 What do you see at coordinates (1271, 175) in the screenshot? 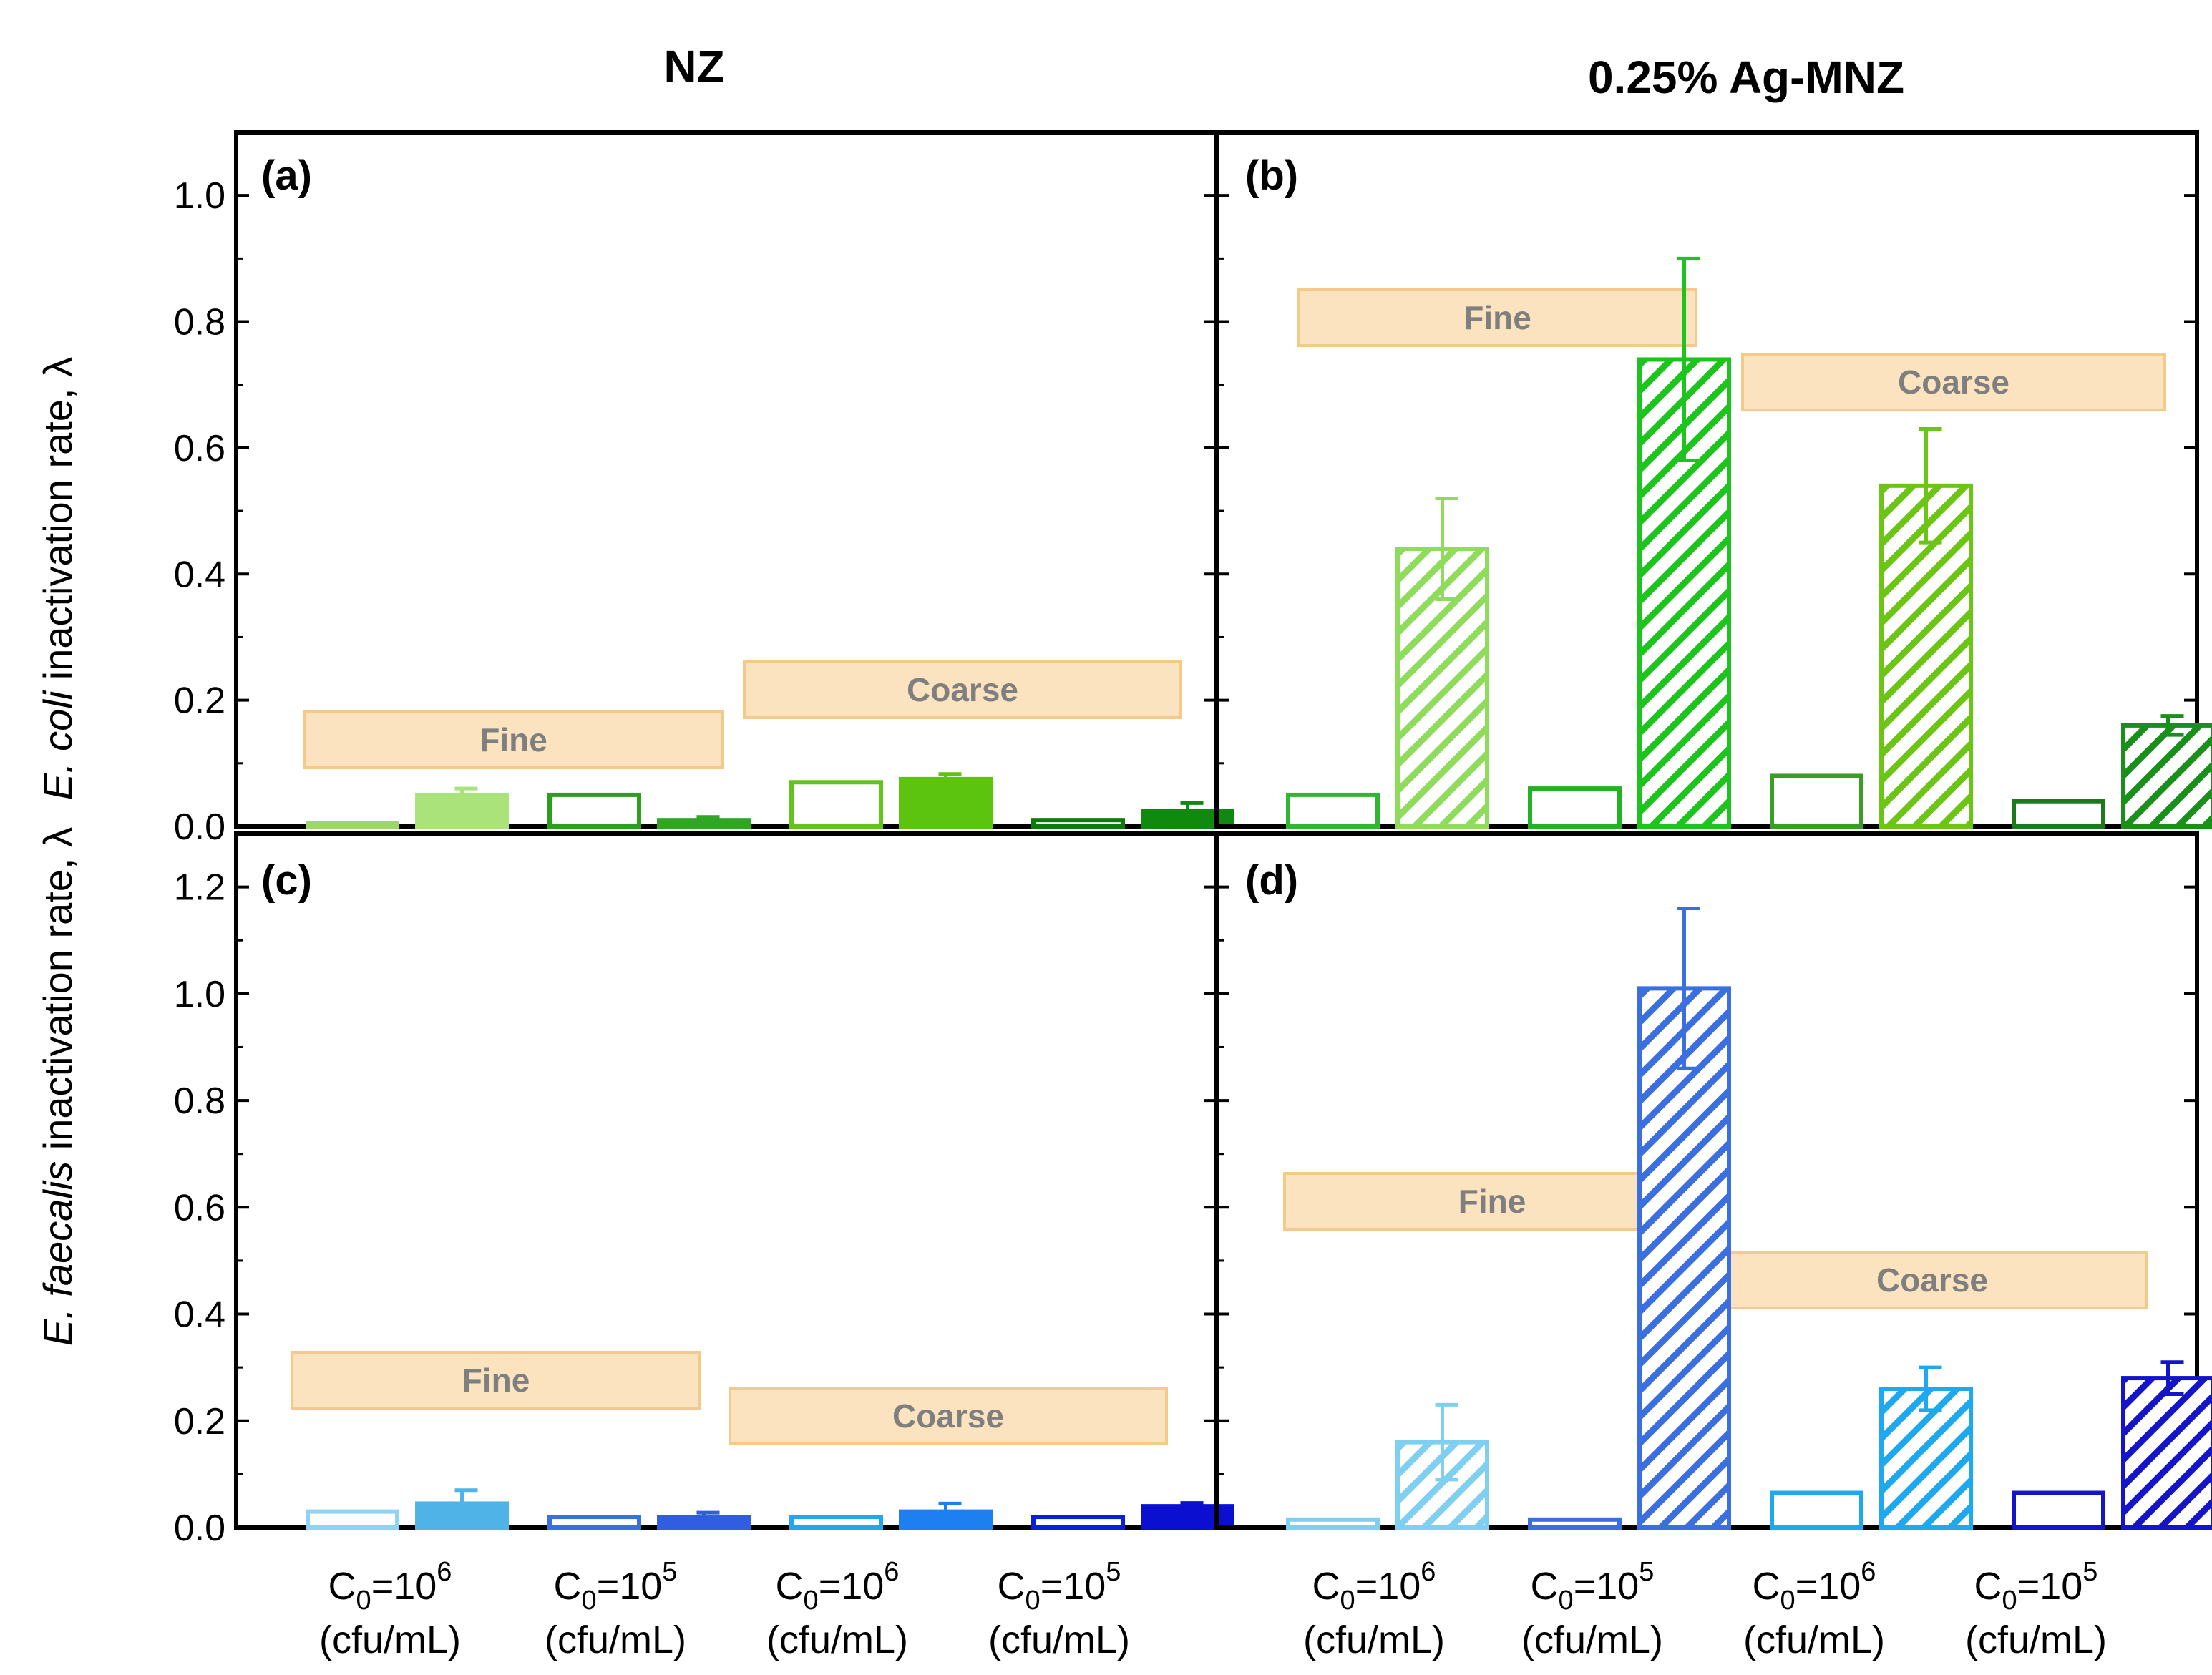
I see `panel-label: (b)` at bounding box center [1271, 175].